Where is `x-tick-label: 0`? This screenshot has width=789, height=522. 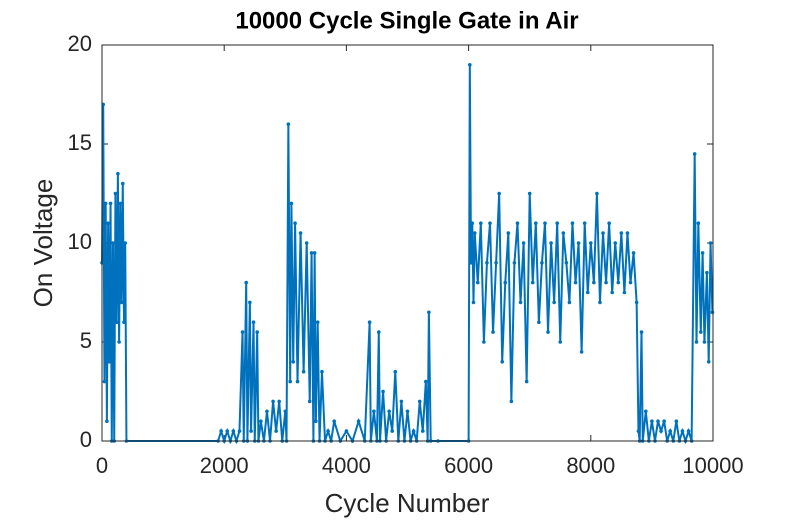 x-tick-label: 0 is located at coordinates (102, 465).